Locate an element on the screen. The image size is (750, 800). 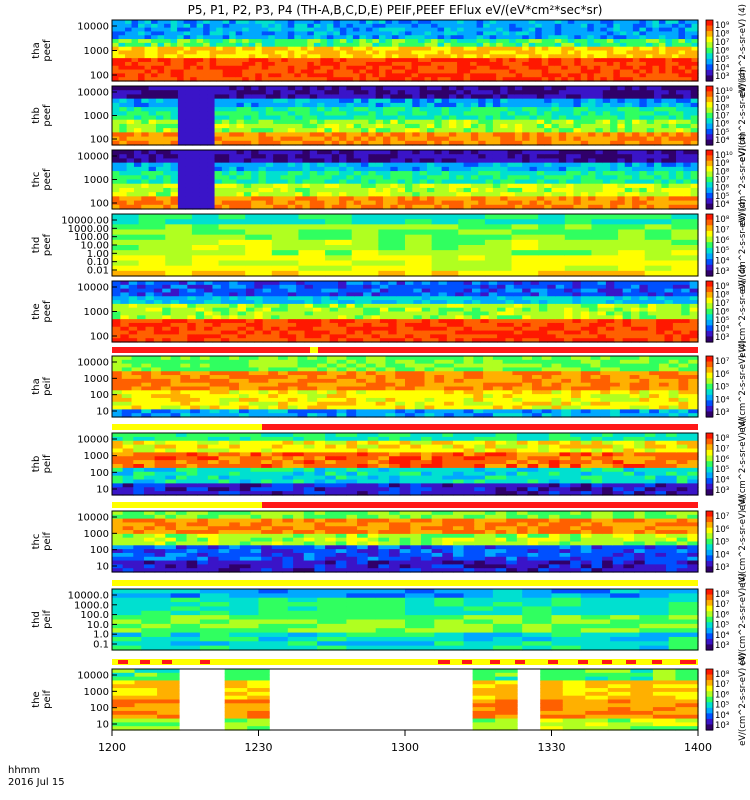
colorbar-unit-label: eV/(cm^2-s-sr-eV) (4) is located at coordinates (743, 50).